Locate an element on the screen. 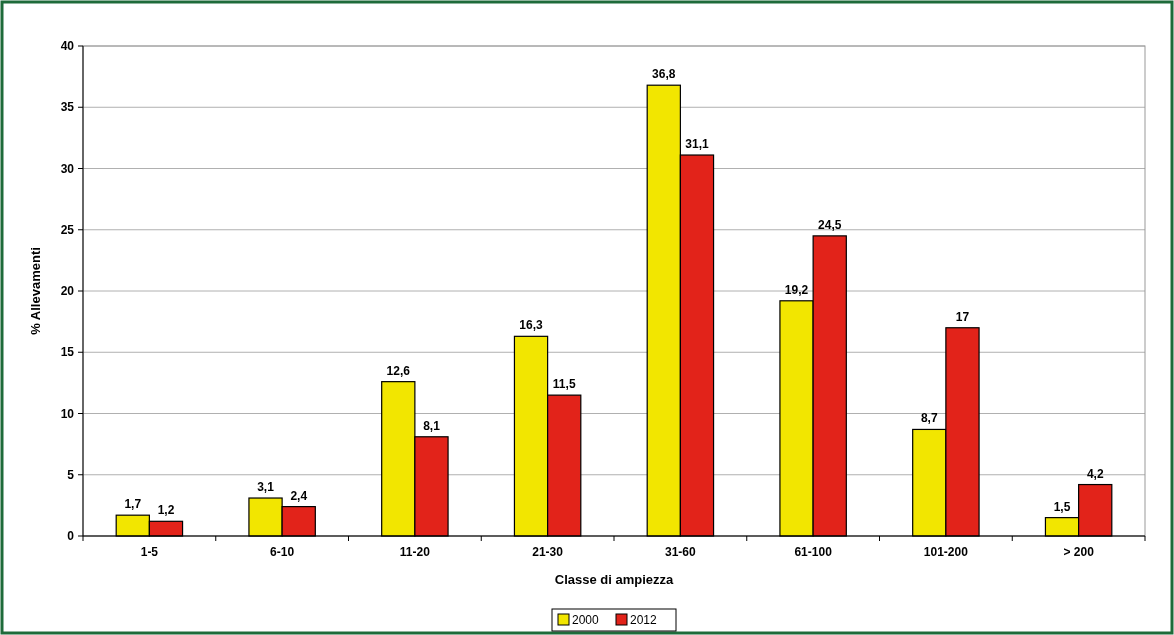 This screenshot has height=635, width=1174. data-label: 8,1 is located at coordinates (432, 425).